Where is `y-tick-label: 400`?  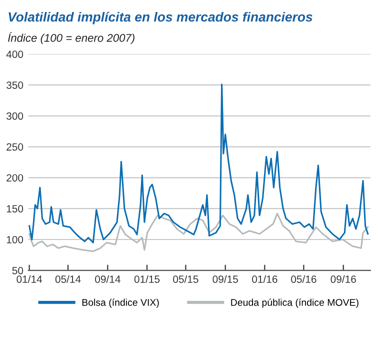
y-tick-label: 400 is located at coordinates (15, 54).